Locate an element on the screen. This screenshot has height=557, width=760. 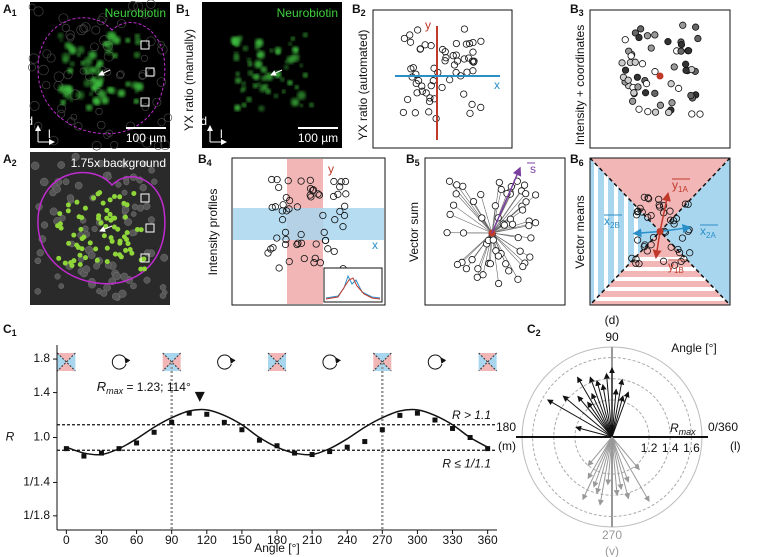
center-cell is located at coordinates (660, 231).